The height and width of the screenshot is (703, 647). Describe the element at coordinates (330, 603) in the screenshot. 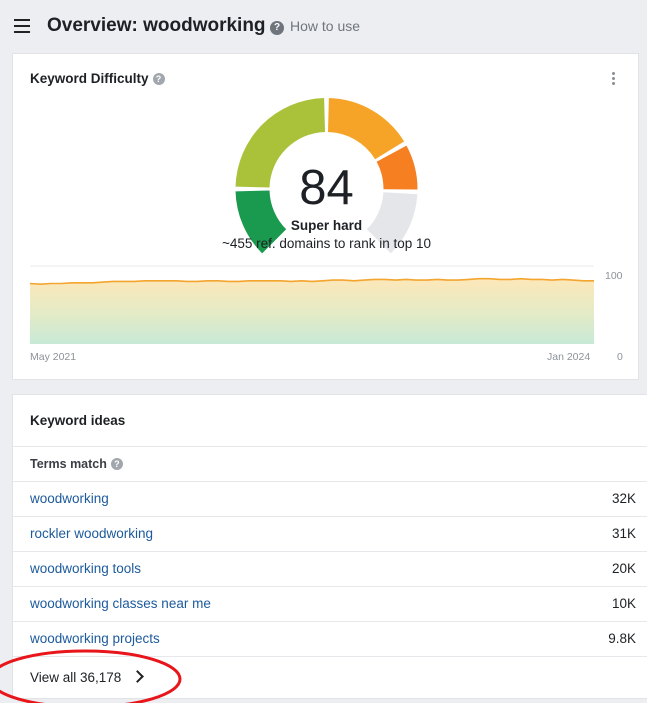

I see `table-row: woodworking classes near me 10K` at that location.